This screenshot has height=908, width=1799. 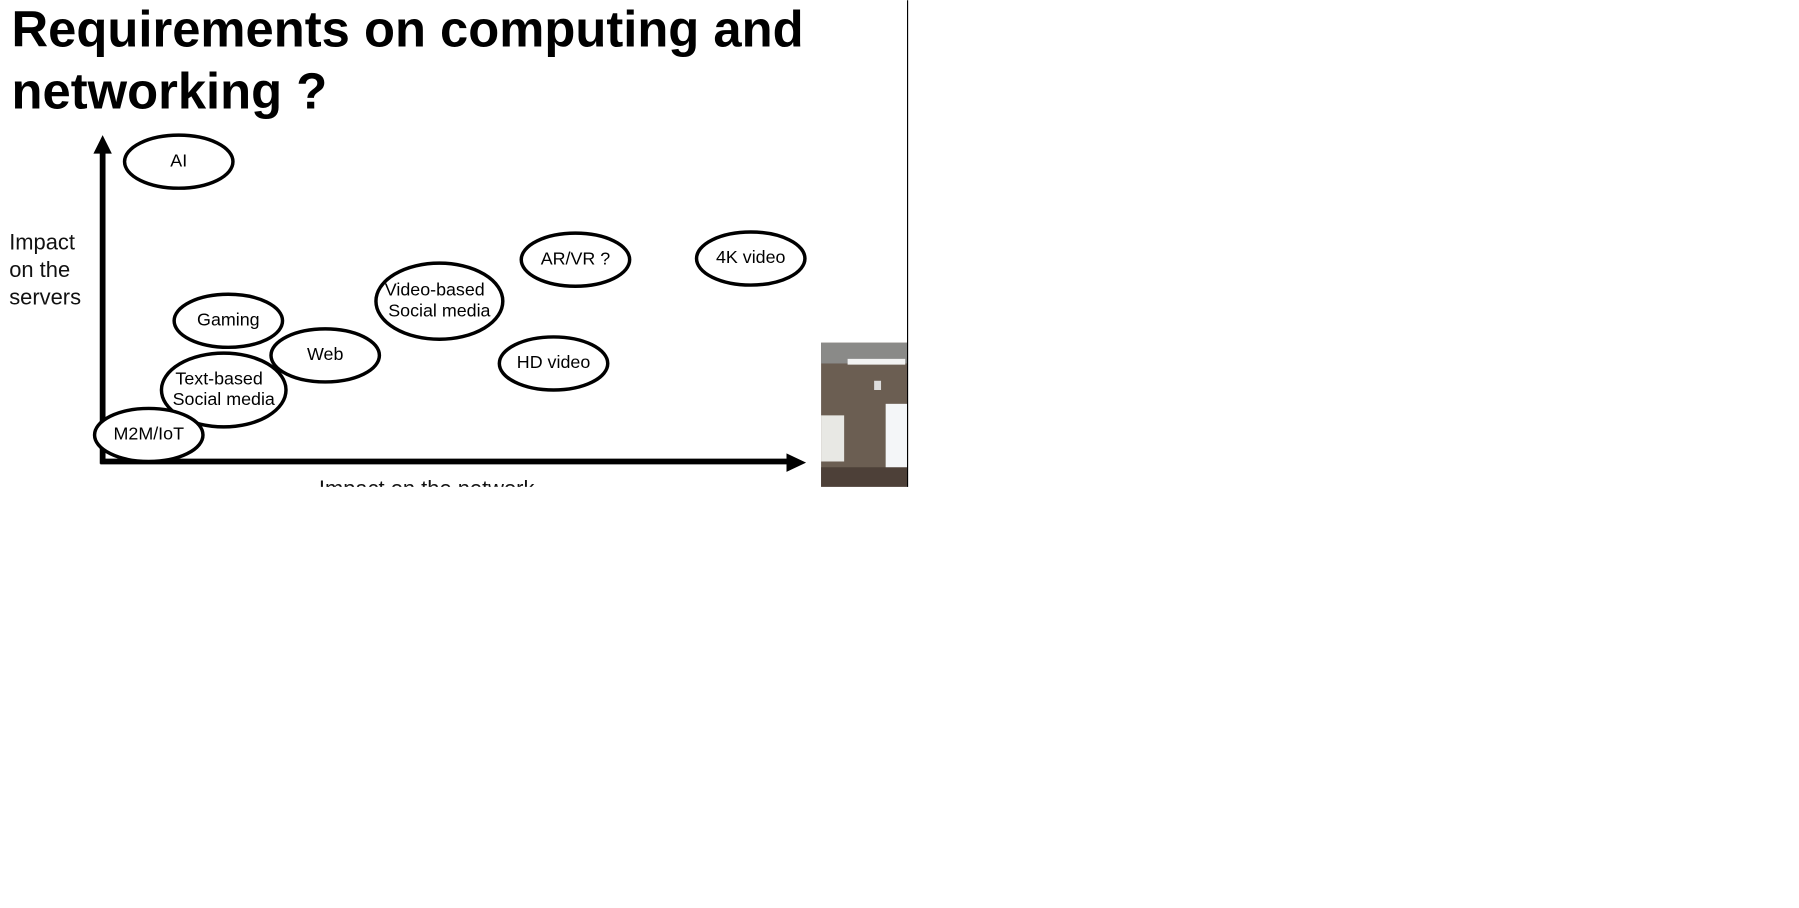 I want to click on slide-title: Requirements on computing and, so click(x=408, y=28).